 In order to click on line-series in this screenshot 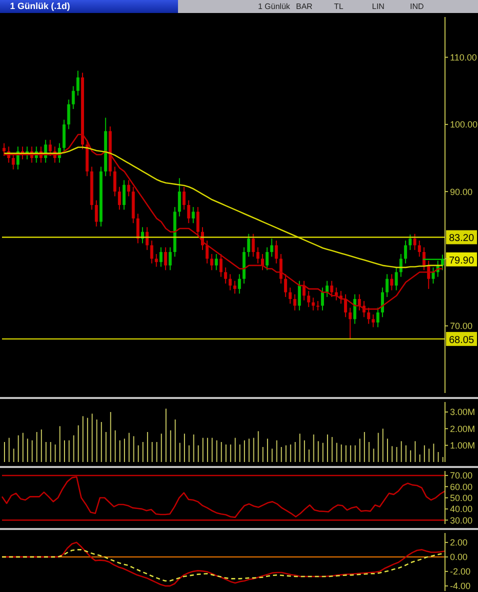, I will do `click(223, 497)`.